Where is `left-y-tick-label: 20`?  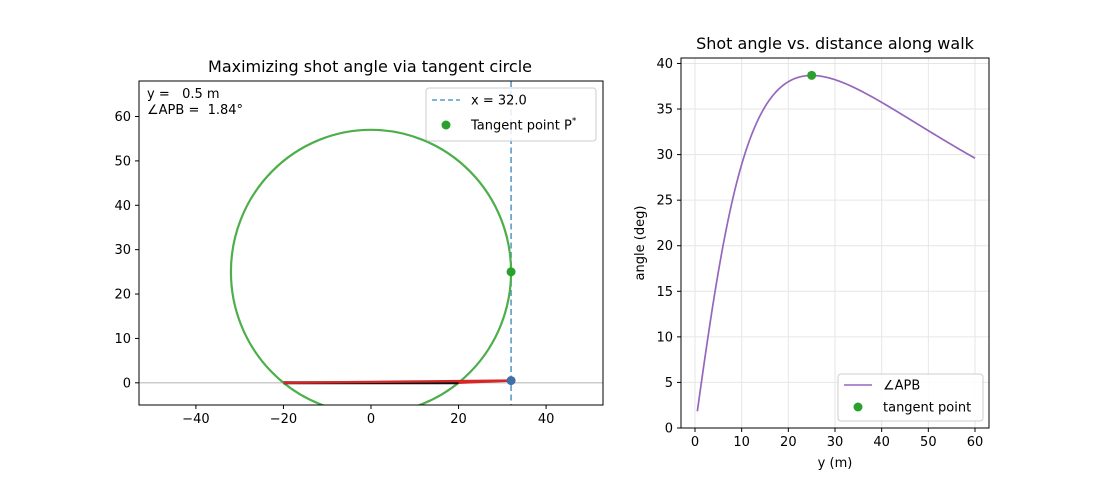 left-y-tick-label: 20 is located at coordinates (122, 295).